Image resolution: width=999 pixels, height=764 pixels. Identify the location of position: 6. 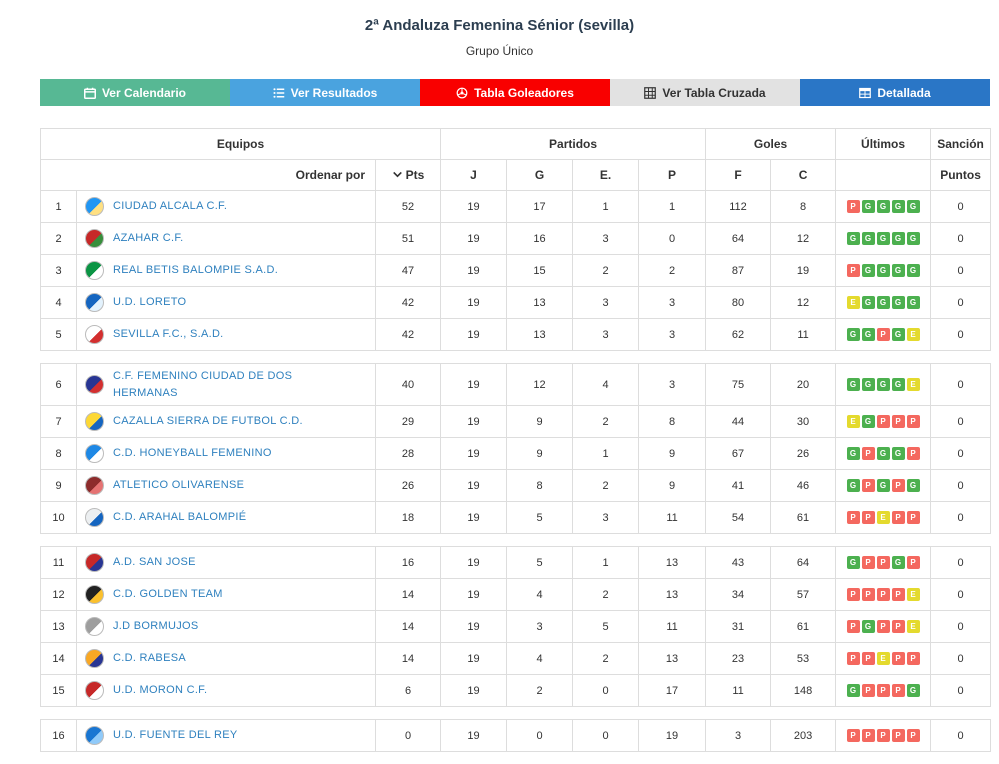
(58, 384).